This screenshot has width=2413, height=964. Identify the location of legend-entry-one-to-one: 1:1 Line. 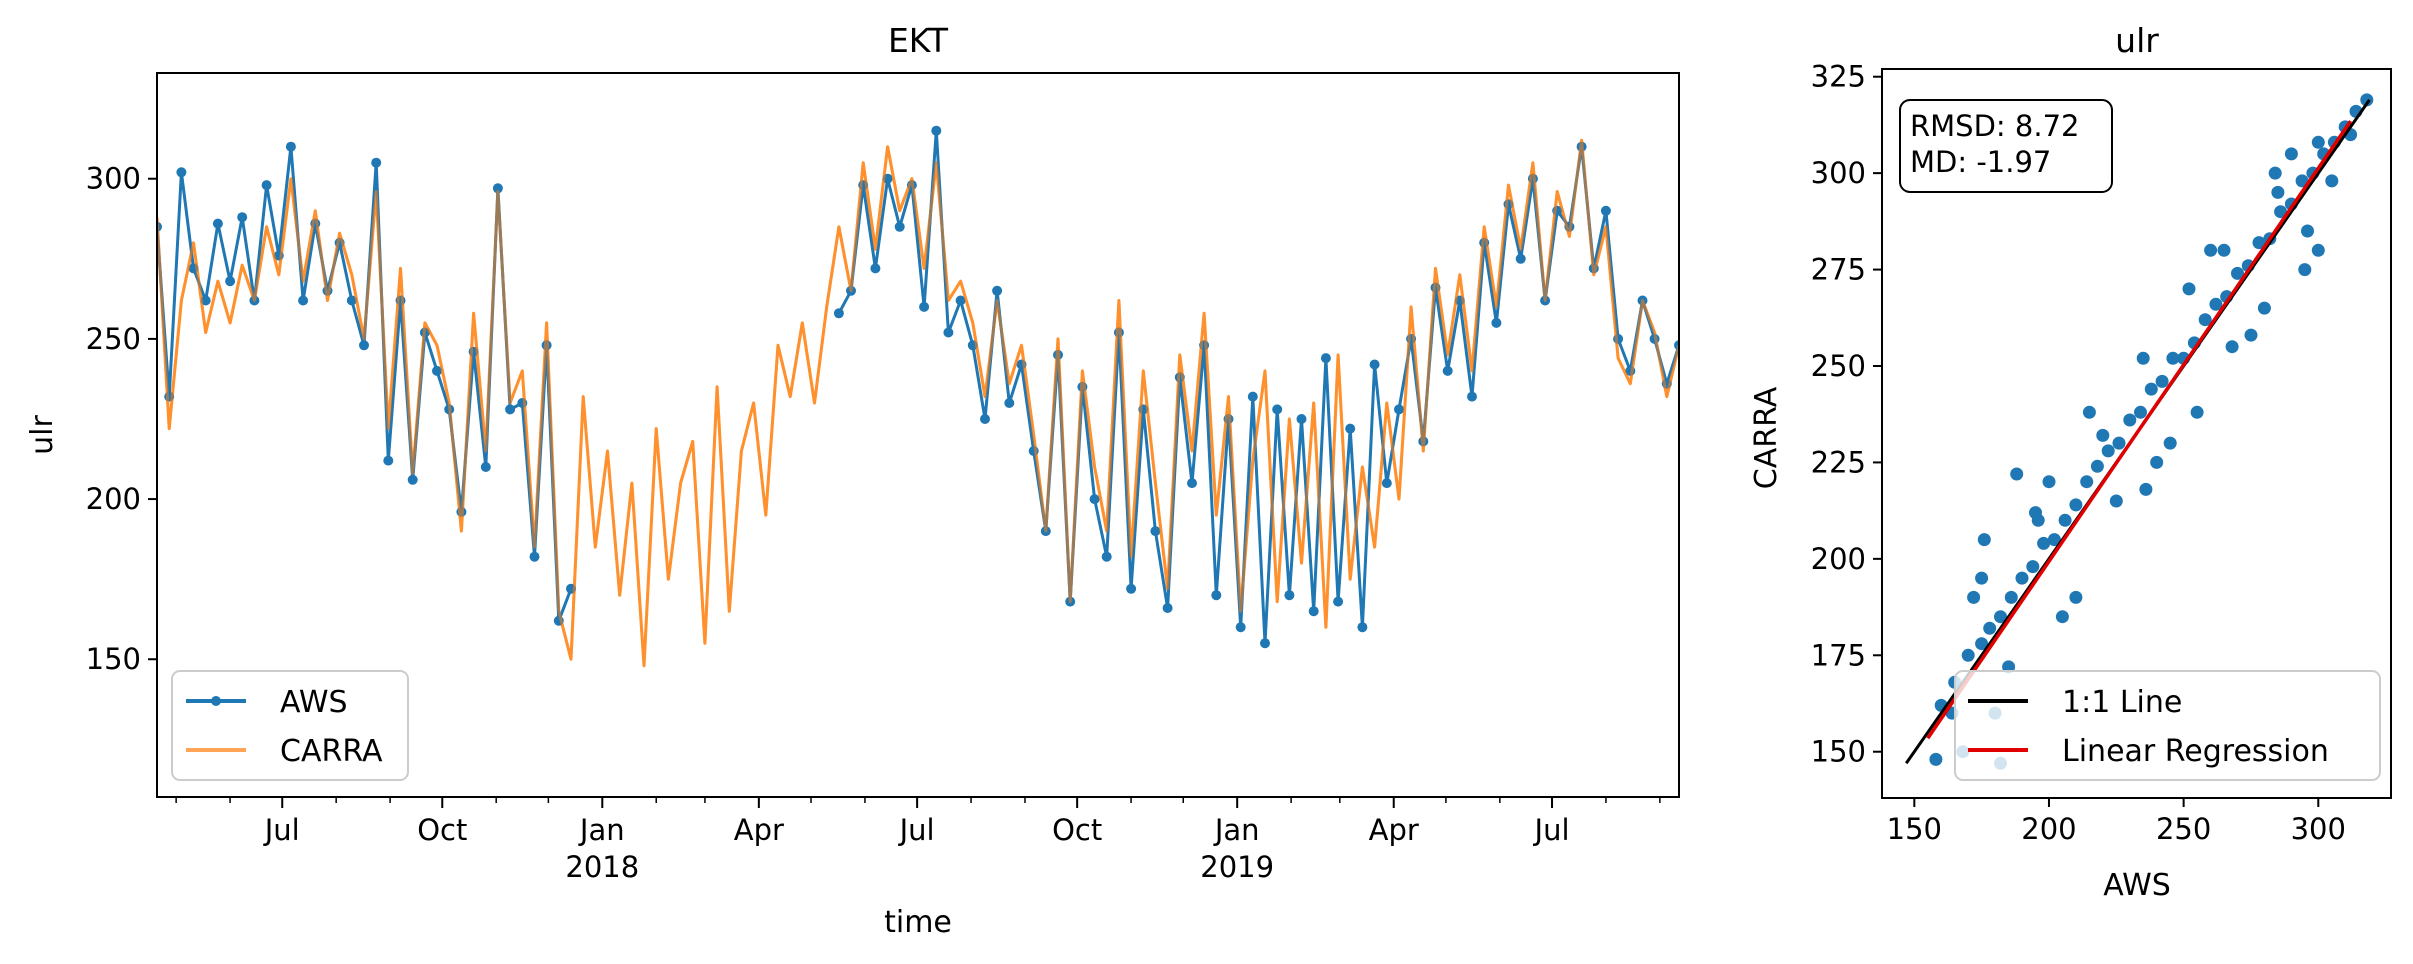
(2075, 702).